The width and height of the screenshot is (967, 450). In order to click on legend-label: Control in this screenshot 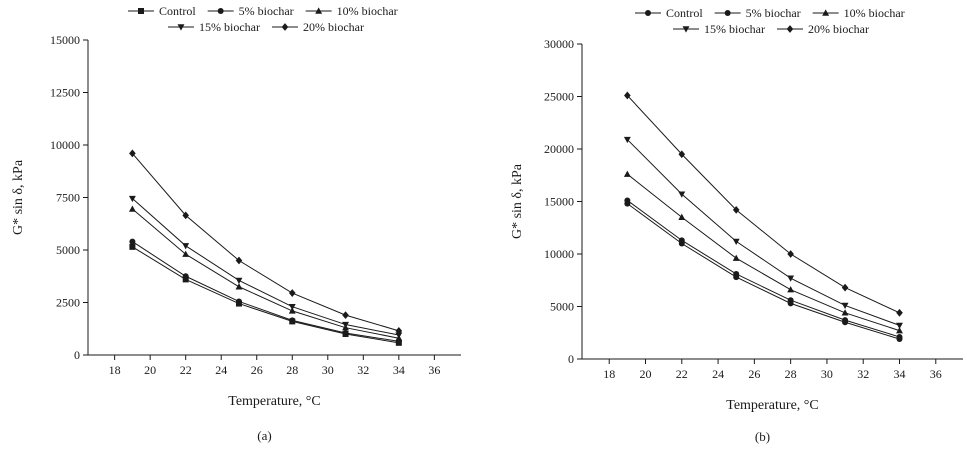, I will do `click(177, 11)`.